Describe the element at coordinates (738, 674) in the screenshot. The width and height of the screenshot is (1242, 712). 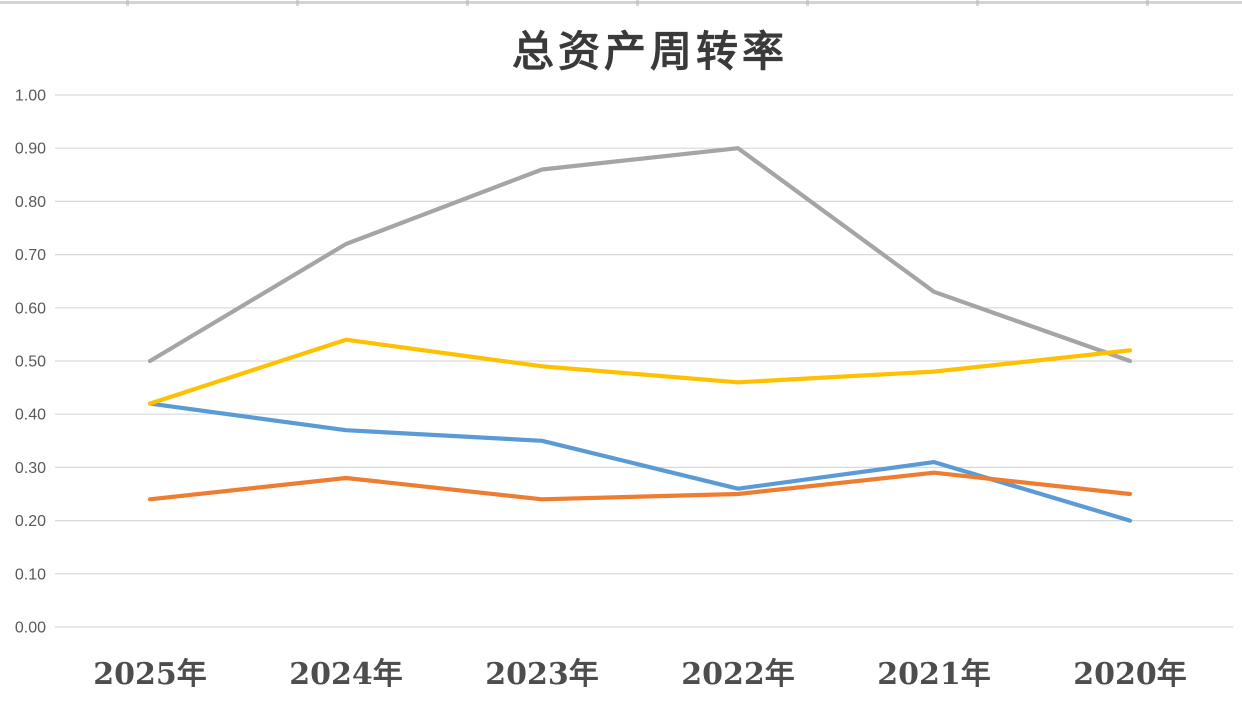
I see `x-axis-tick-label: 2022年` at that location.